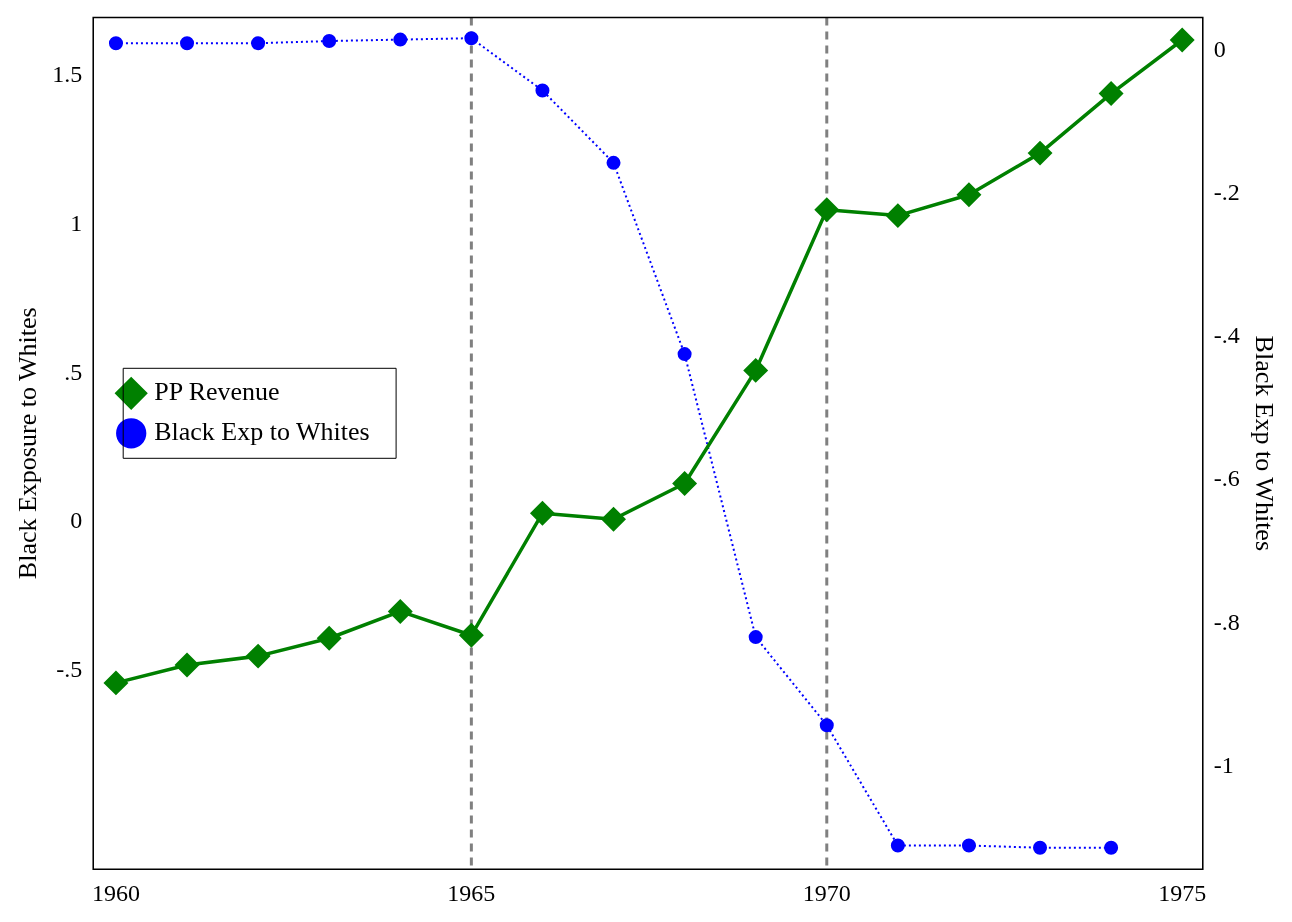 The width and height of the screenshot is (1292, 922). I want to click on y-tick-label: 1.5, so click(67, 74).